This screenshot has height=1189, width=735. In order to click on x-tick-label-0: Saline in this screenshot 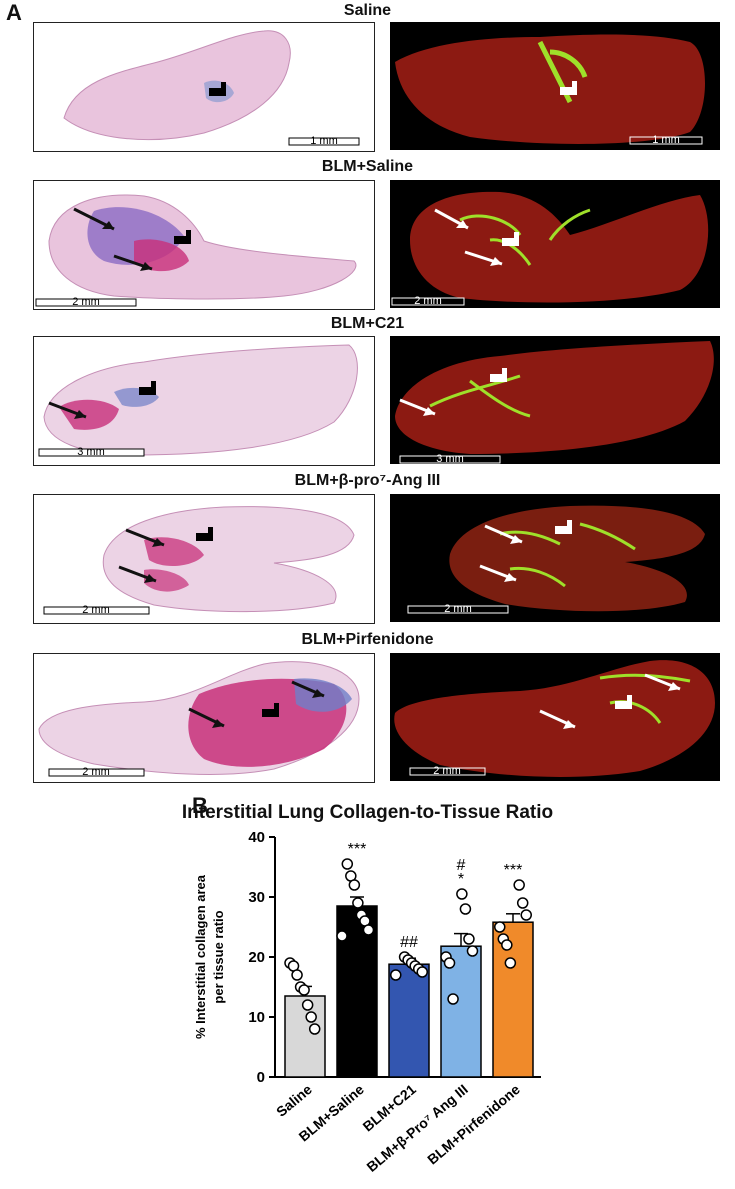, I will do `click(294, 1100)`.